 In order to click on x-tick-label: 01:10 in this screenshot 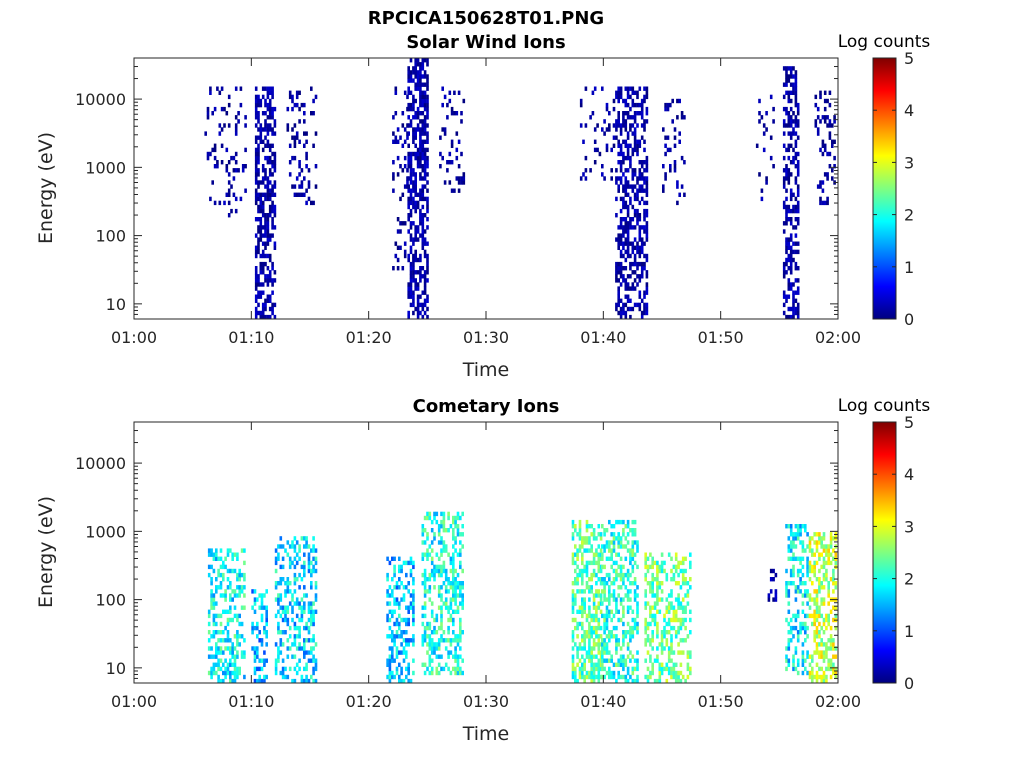, I will do `click(251, 337)`.